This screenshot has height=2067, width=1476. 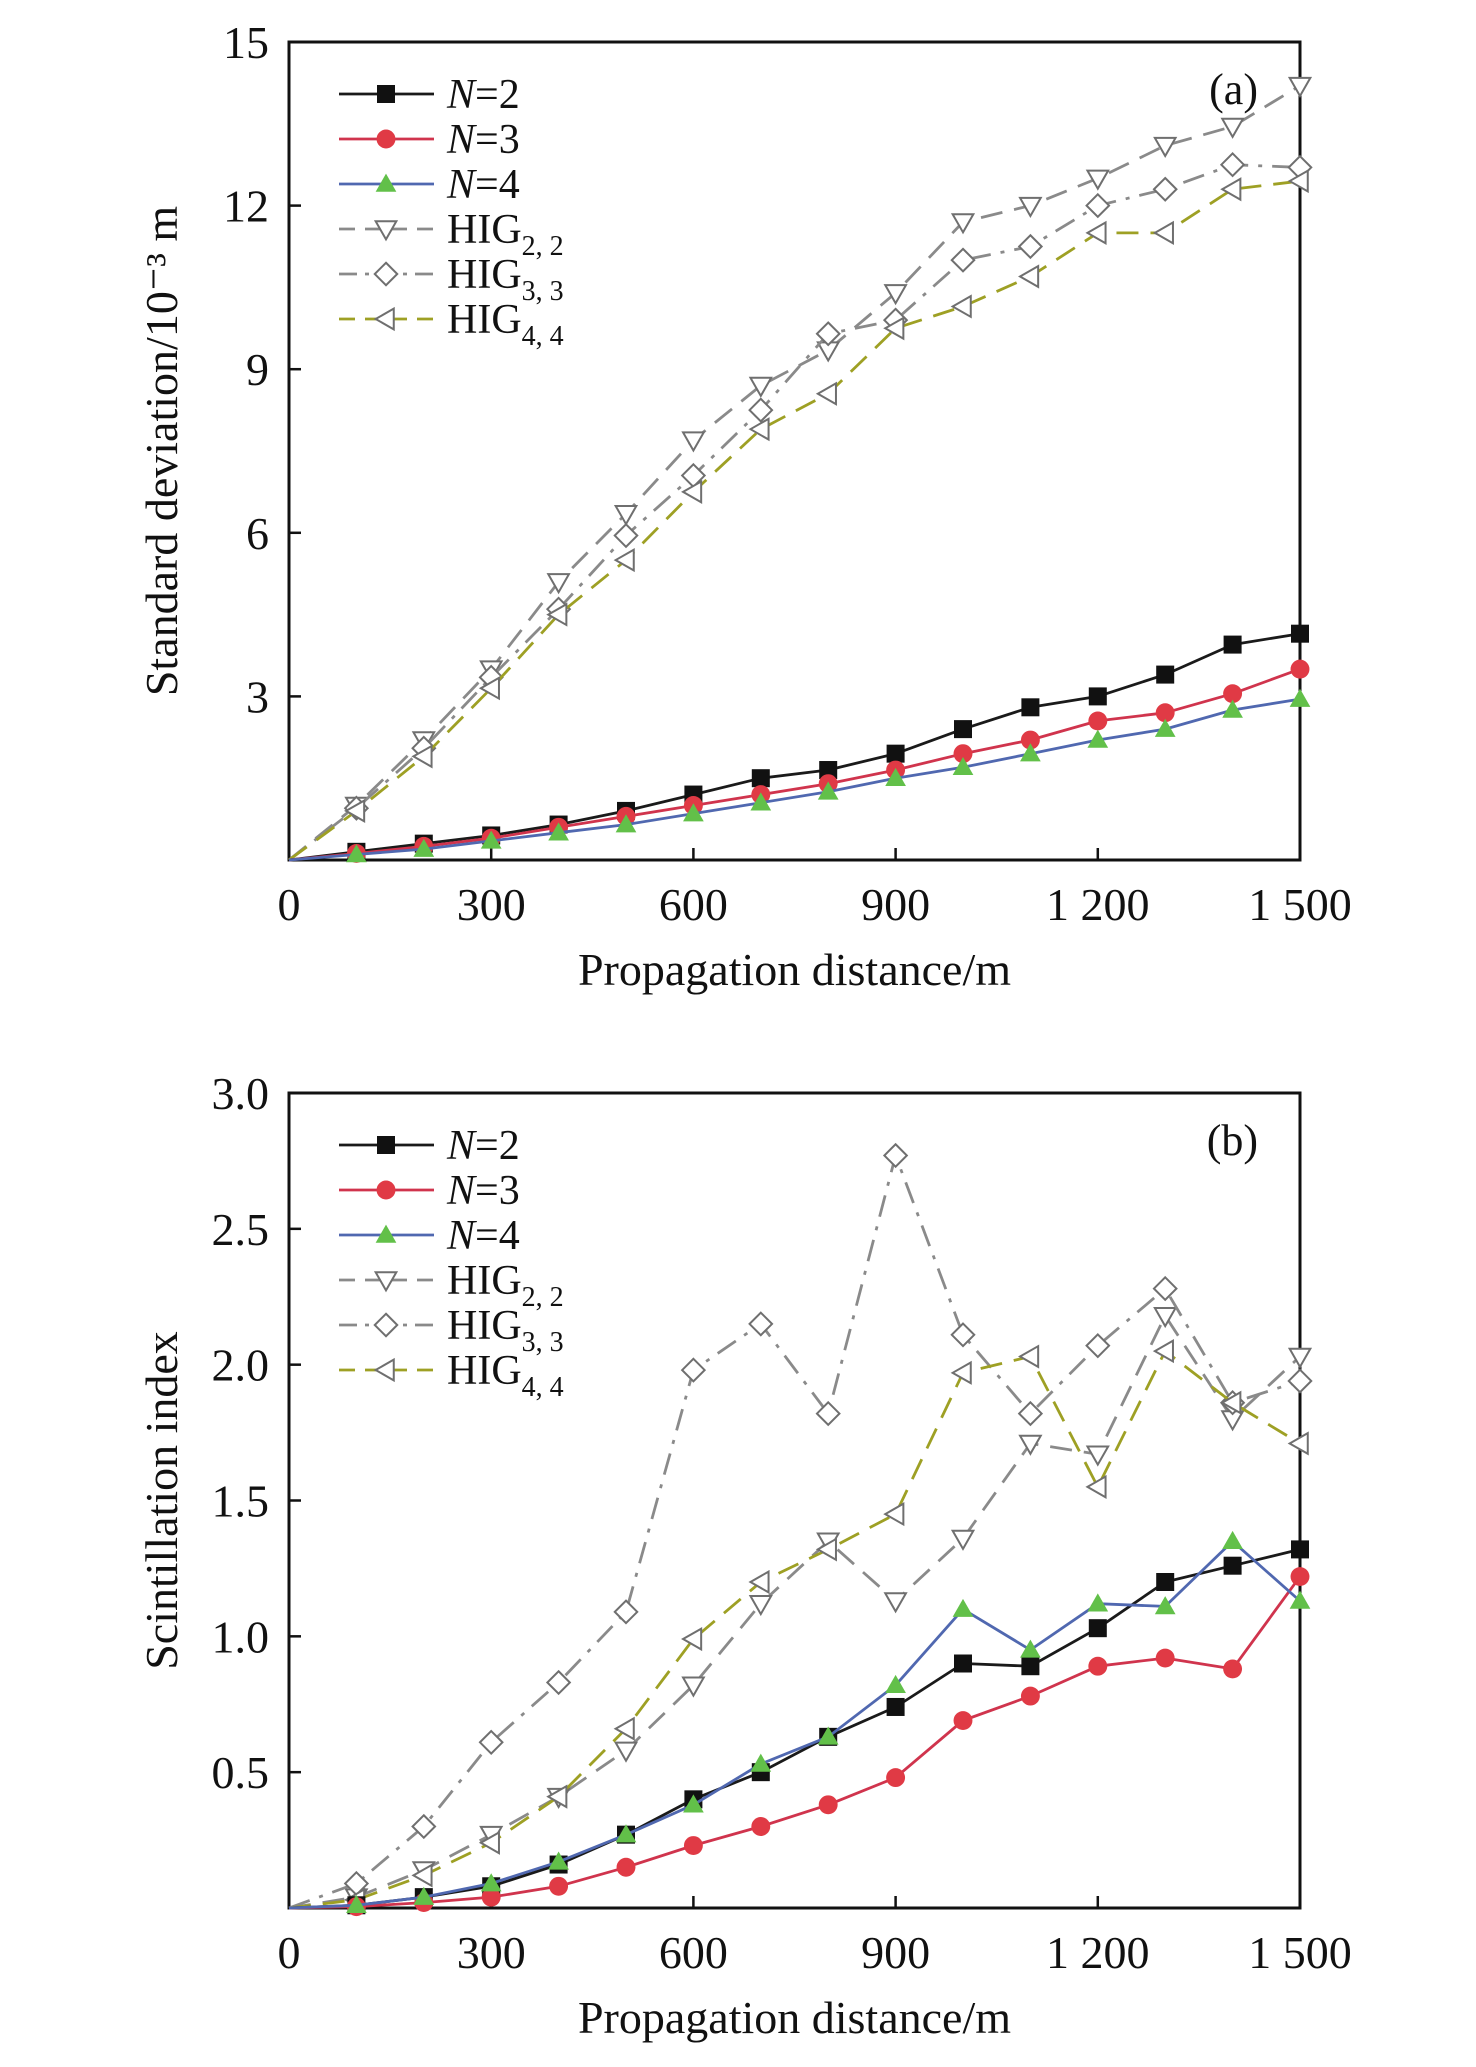 I want to click on y-axis-label: Scintillation index, so click(x=161, y=1500).